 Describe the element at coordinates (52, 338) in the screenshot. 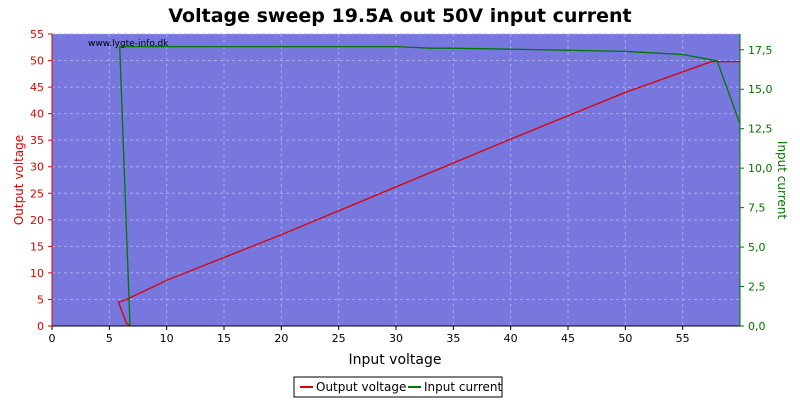

I see `x-tick-label: 0` at that location.